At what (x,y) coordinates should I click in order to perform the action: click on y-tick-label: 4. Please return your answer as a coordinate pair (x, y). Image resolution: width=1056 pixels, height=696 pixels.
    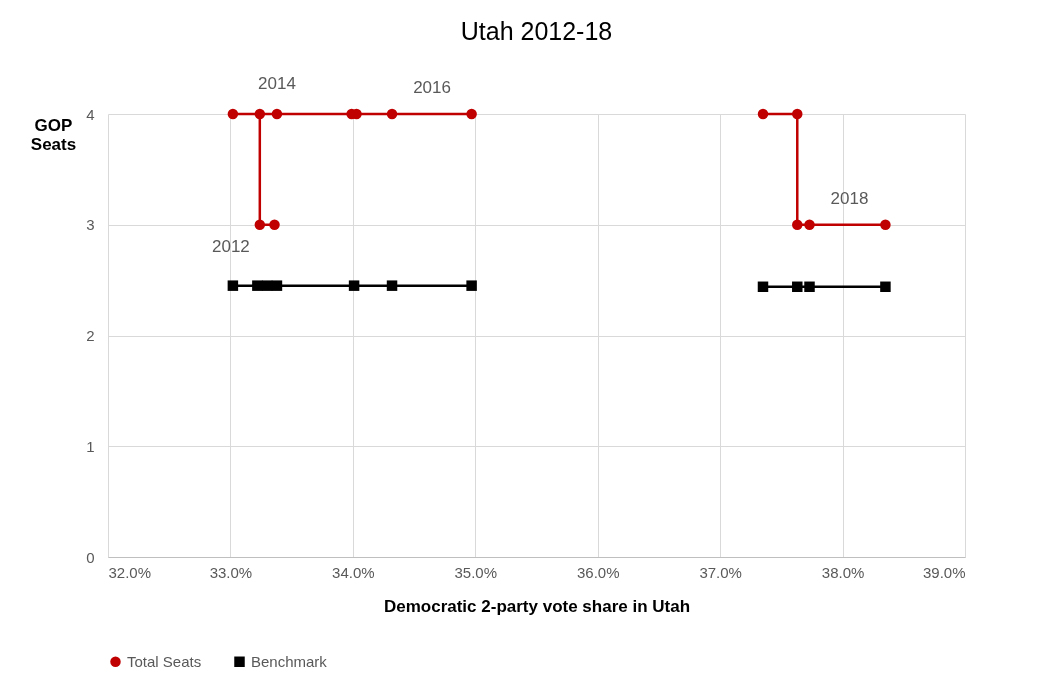
    Looking at the image, I should click on (90, 114).